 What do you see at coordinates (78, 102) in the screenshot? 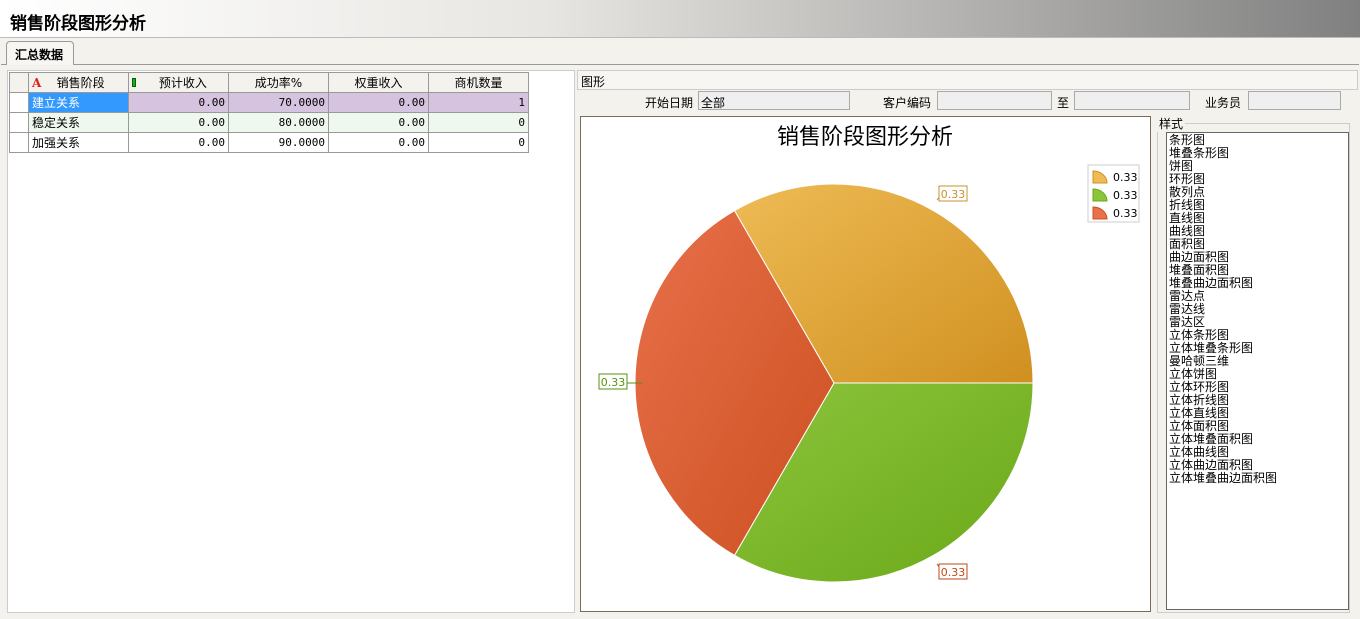
I see `table-cell: 建立关系` at bounding box center [78, 102].